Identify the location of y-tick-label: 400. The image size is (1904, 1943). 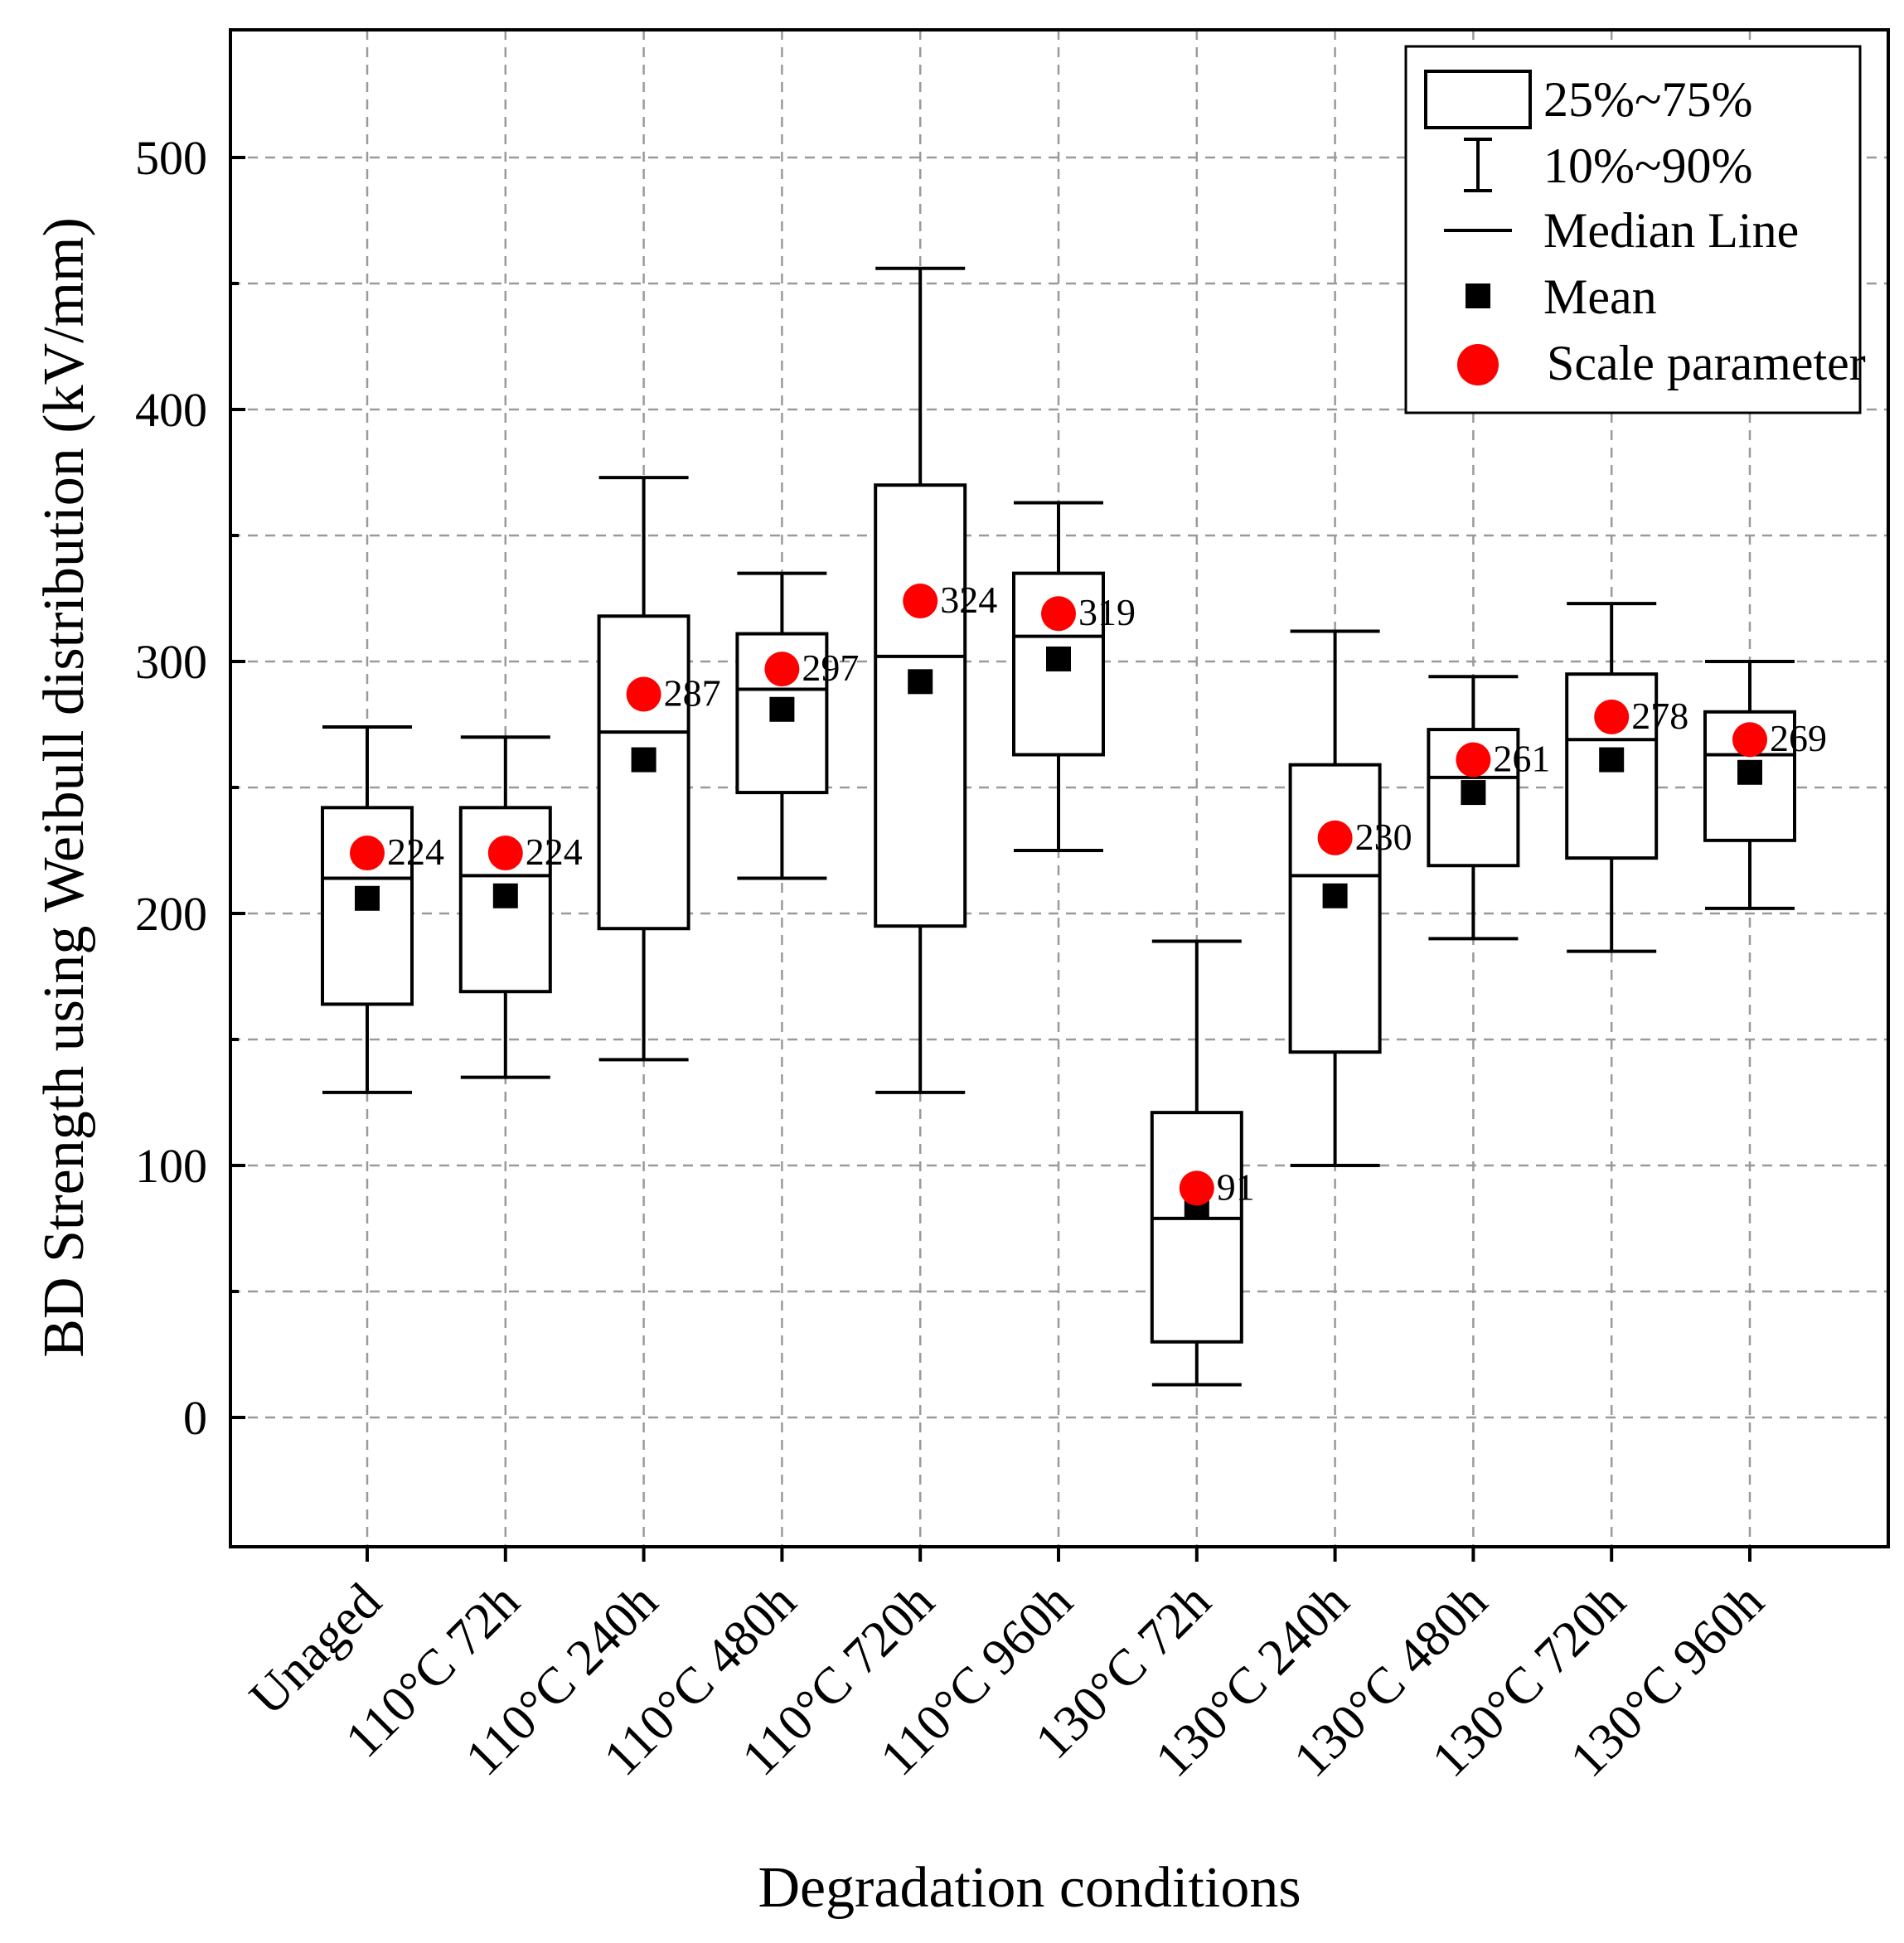
(171, 410).